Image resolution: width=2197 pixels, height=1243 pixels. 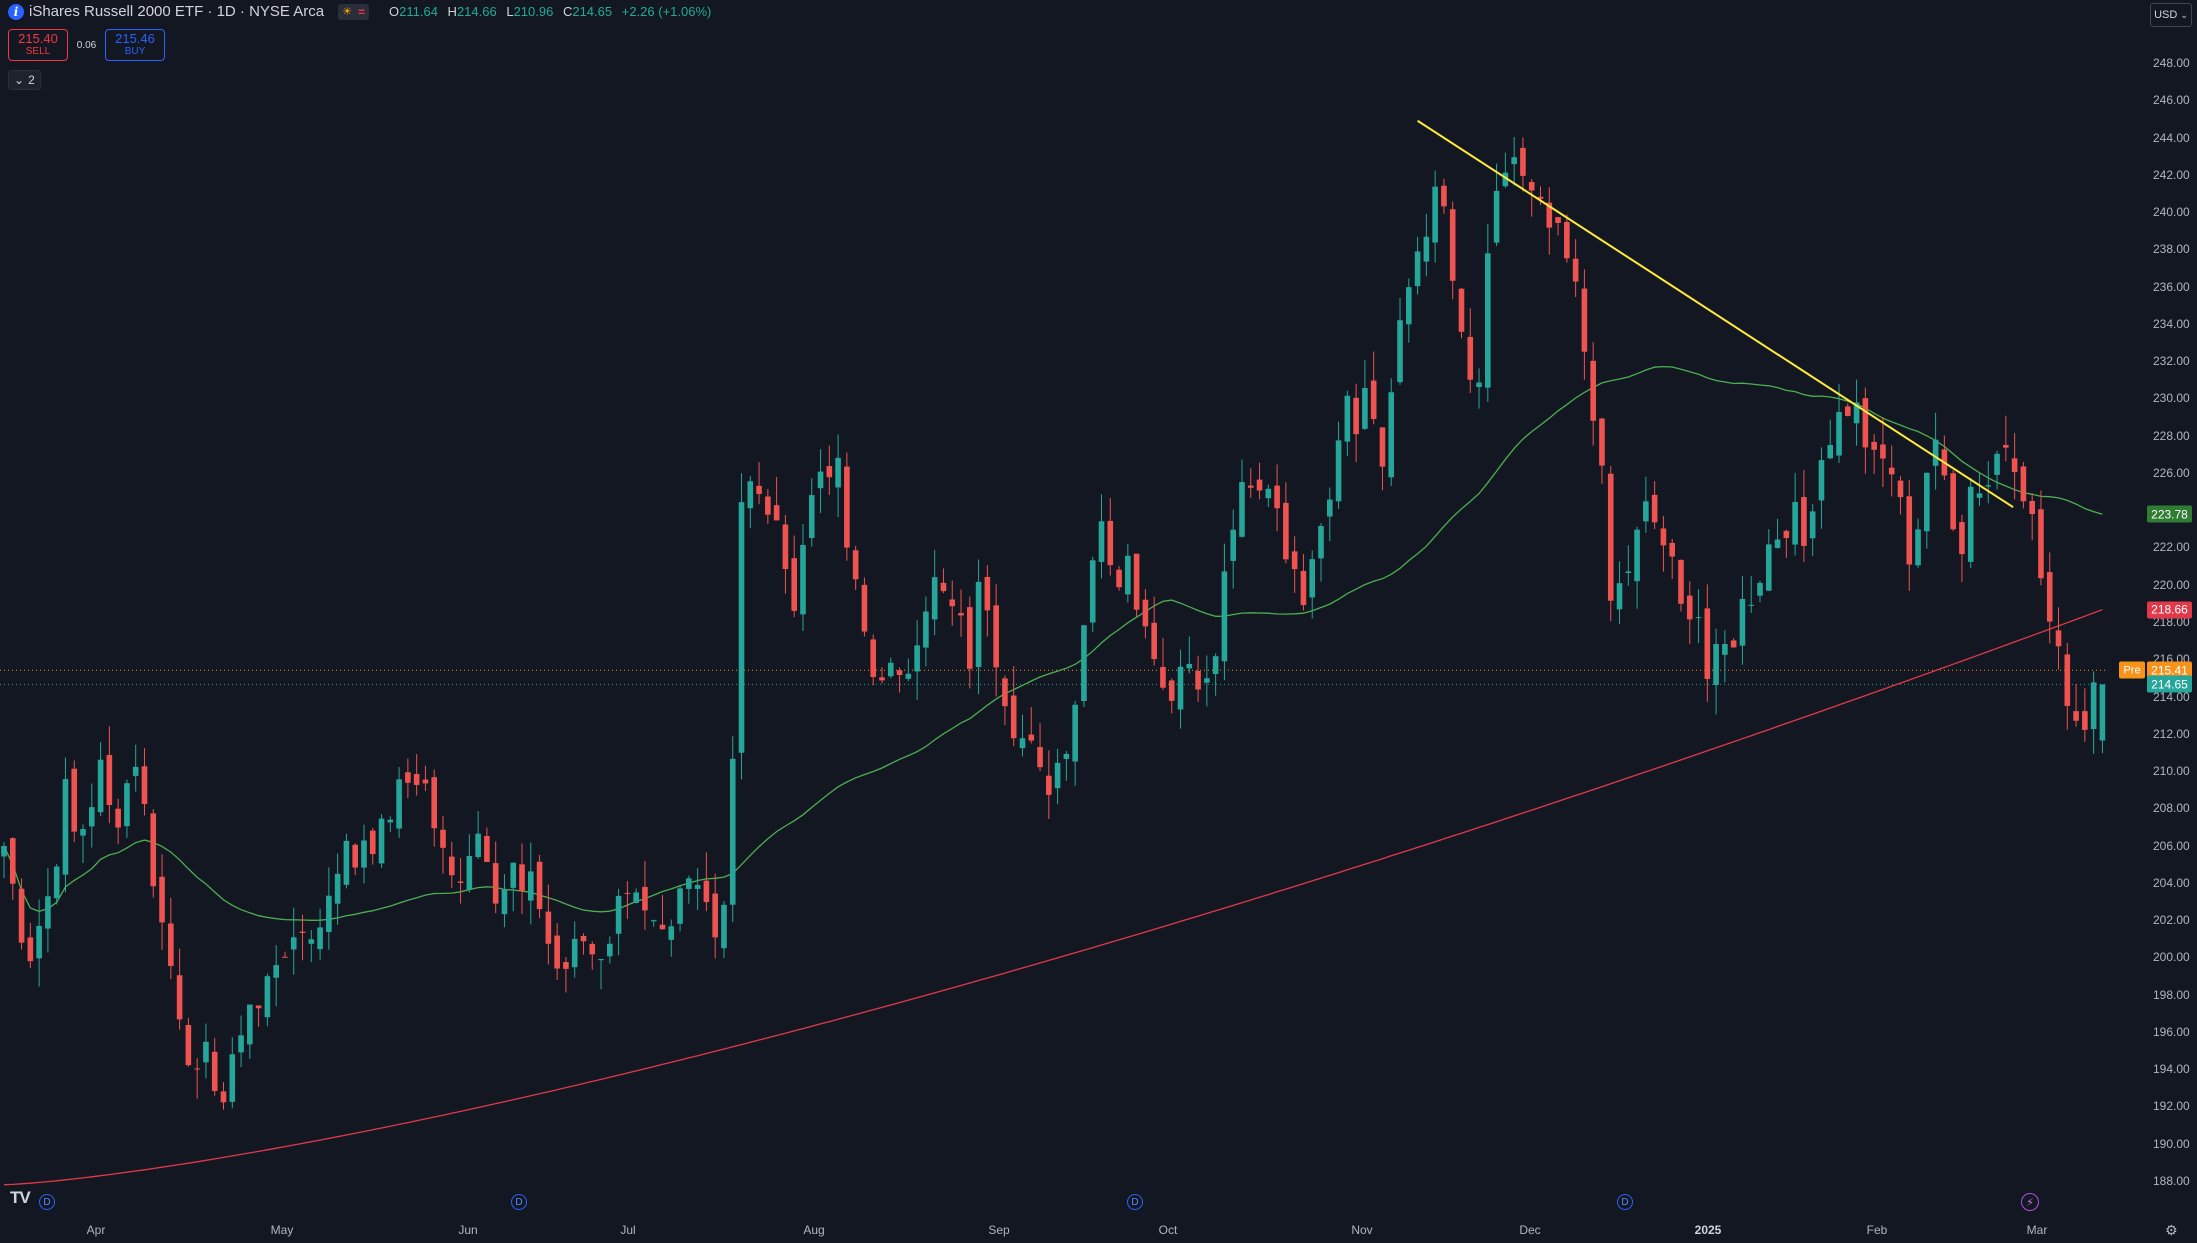 What do you see at coordinates (1530, 1230) in the screenshot?
I see `time-tick-label: Dec` at bounding box center [1530, 1230].